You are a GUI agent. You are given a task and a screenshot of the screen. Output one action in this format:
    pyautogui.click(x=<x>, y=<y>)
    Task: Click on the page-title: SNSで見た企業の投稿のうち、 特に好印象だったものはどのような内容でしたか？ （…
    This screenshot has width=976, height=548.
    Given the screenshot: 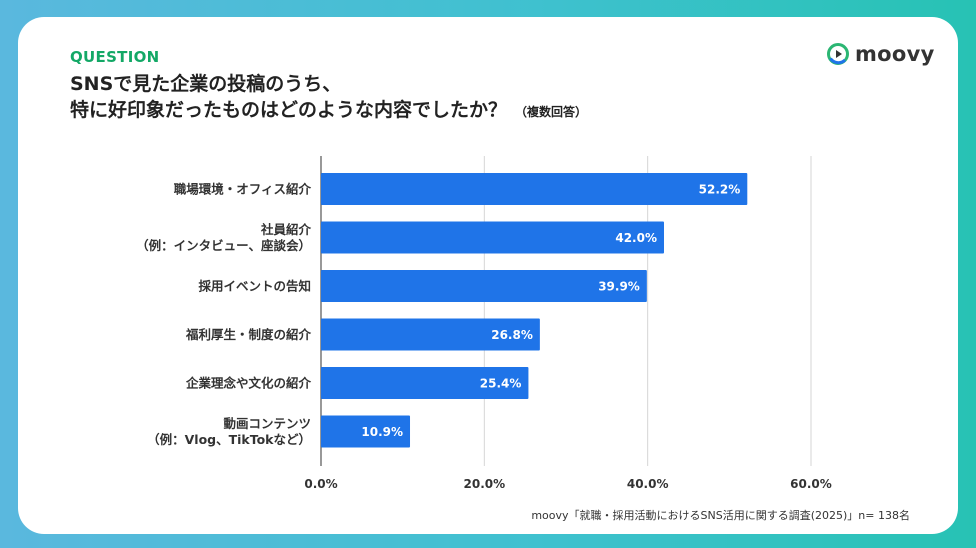 What is the action you would take?
    pyautogui.click(x=328, y=98)
    